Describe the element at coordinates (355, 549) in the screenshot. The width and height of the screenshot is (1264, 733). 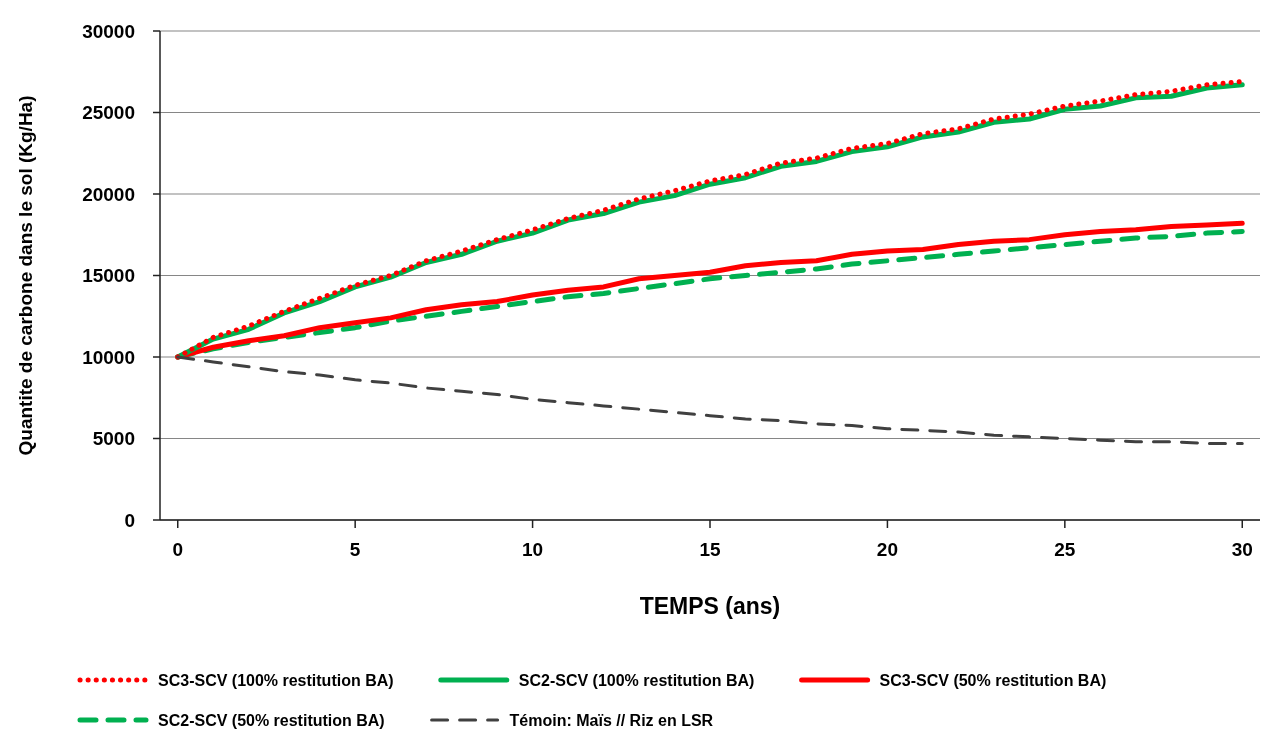
I see `x-tick-label: 5` at that location.